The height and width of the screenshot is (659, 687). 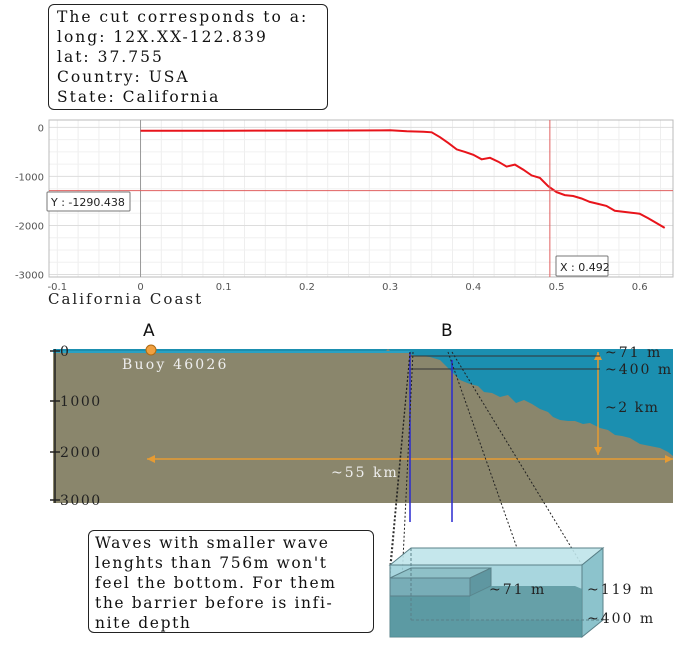 I want to click on info-line-4: Country: USA, so click(x=123, y=77).